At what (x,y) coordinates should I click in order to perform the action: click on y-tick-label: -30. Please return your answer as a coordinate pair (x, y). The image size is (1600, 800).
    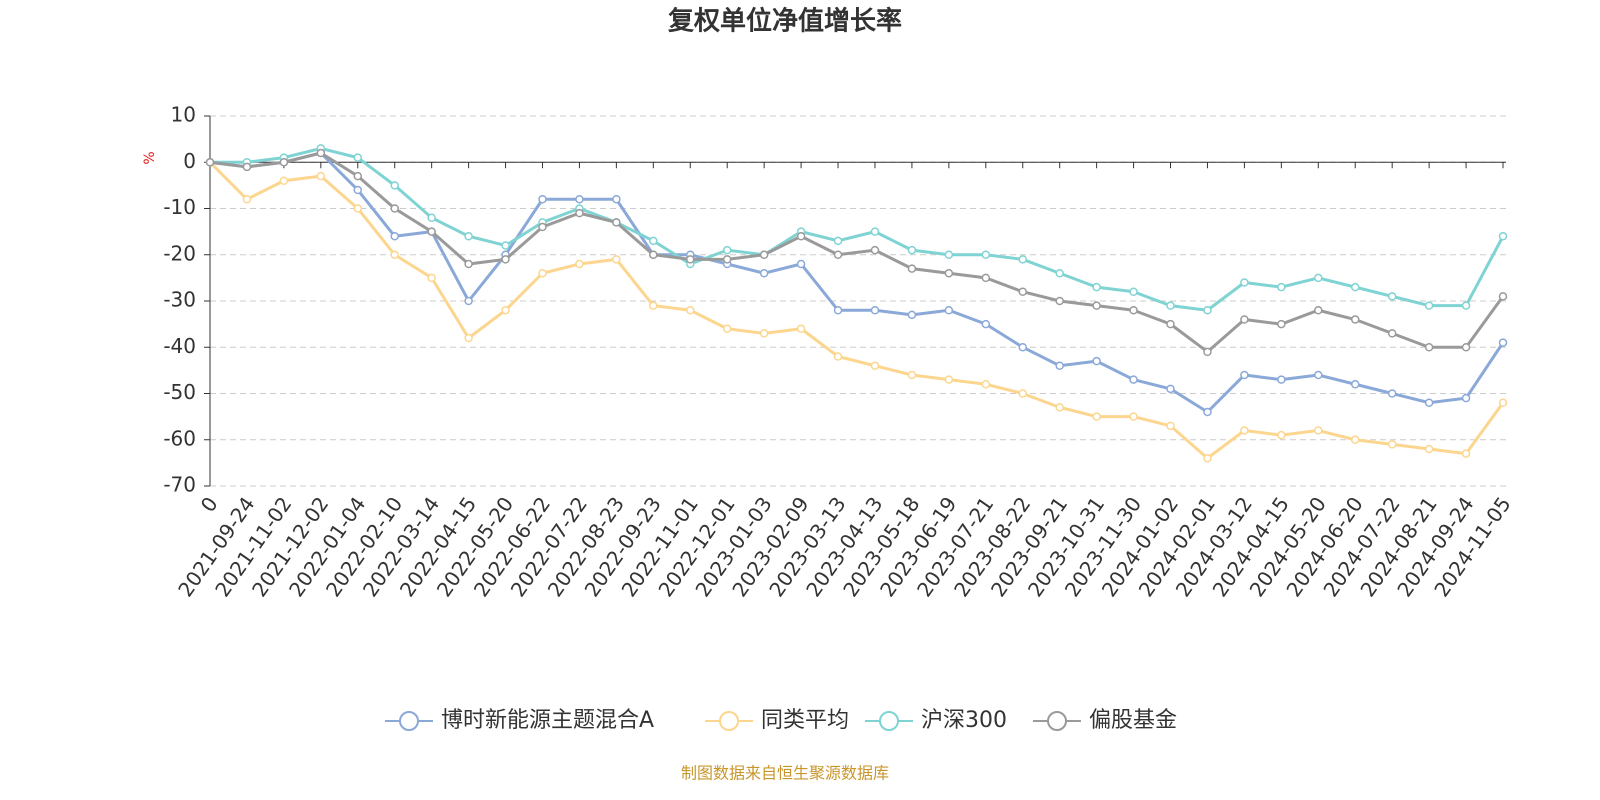
    Looking at the image, I should click on (179, 300).